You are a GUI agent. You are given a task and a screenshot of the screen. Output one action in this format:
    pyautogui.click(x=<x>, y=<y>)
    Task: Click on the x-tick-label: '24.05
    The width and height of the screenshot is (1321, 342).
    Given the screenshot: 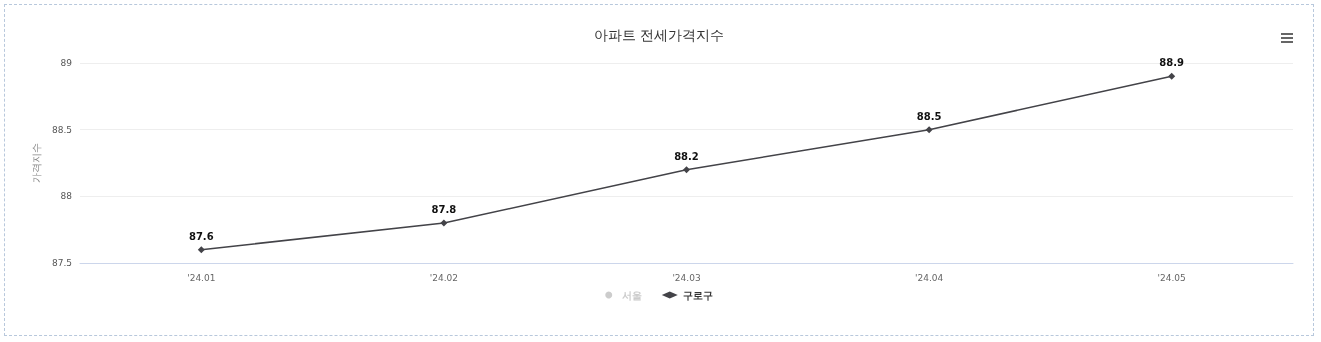 What is the action you would take?
    pyautogui.click(x=1171, y=277)
    